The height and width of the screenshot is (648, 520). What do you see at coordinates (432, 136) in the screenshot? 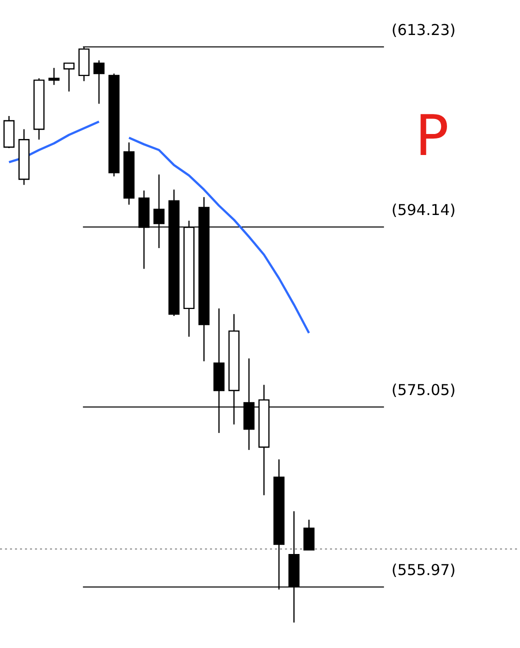
I see `text: P` at bounding box center [432, 136].